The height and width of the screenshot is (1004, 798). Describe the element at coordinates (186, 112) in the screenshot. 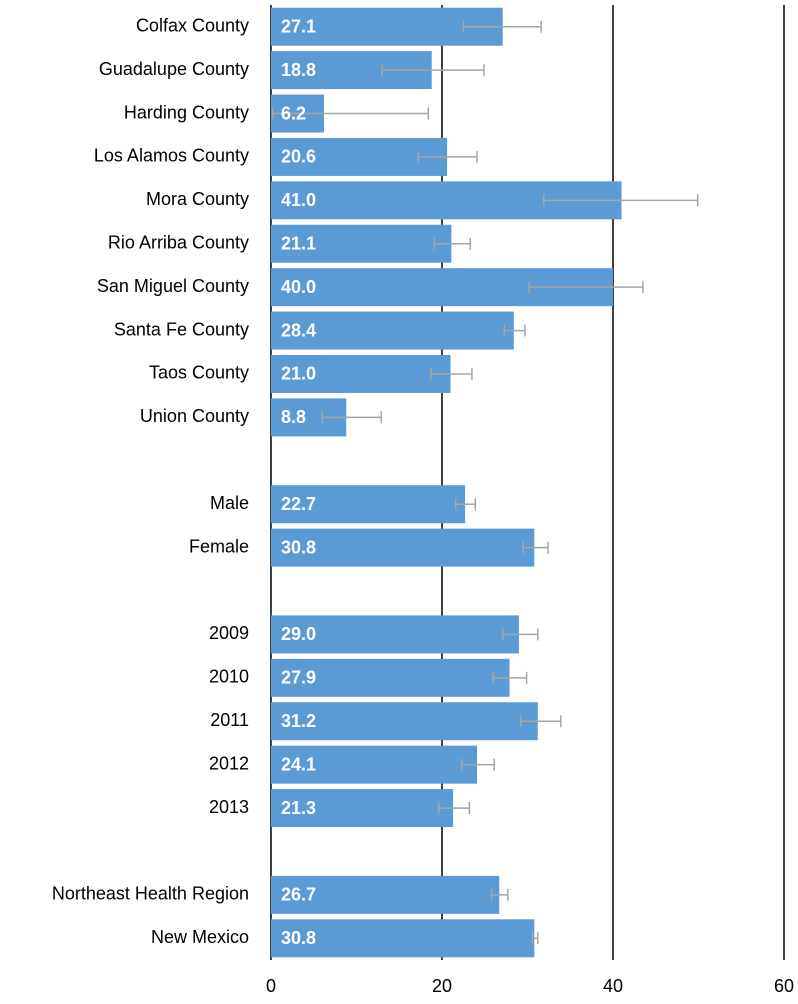

I see `y-tick-label: Harding County` at that location.